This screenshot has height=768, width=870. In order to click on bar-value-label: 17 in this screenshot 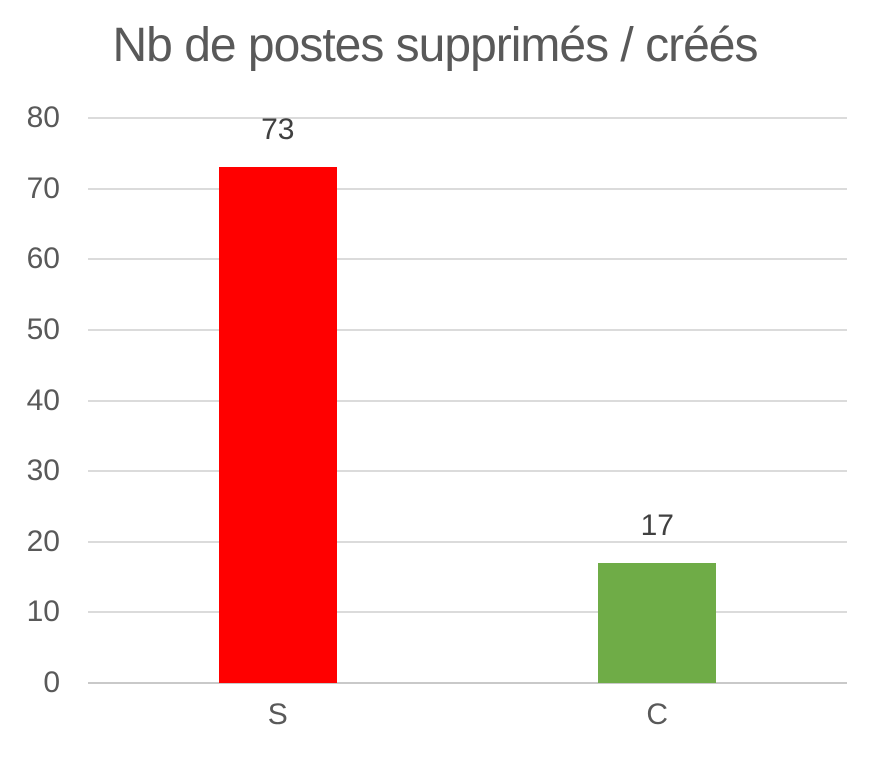, I will do `click(657, 525)`.